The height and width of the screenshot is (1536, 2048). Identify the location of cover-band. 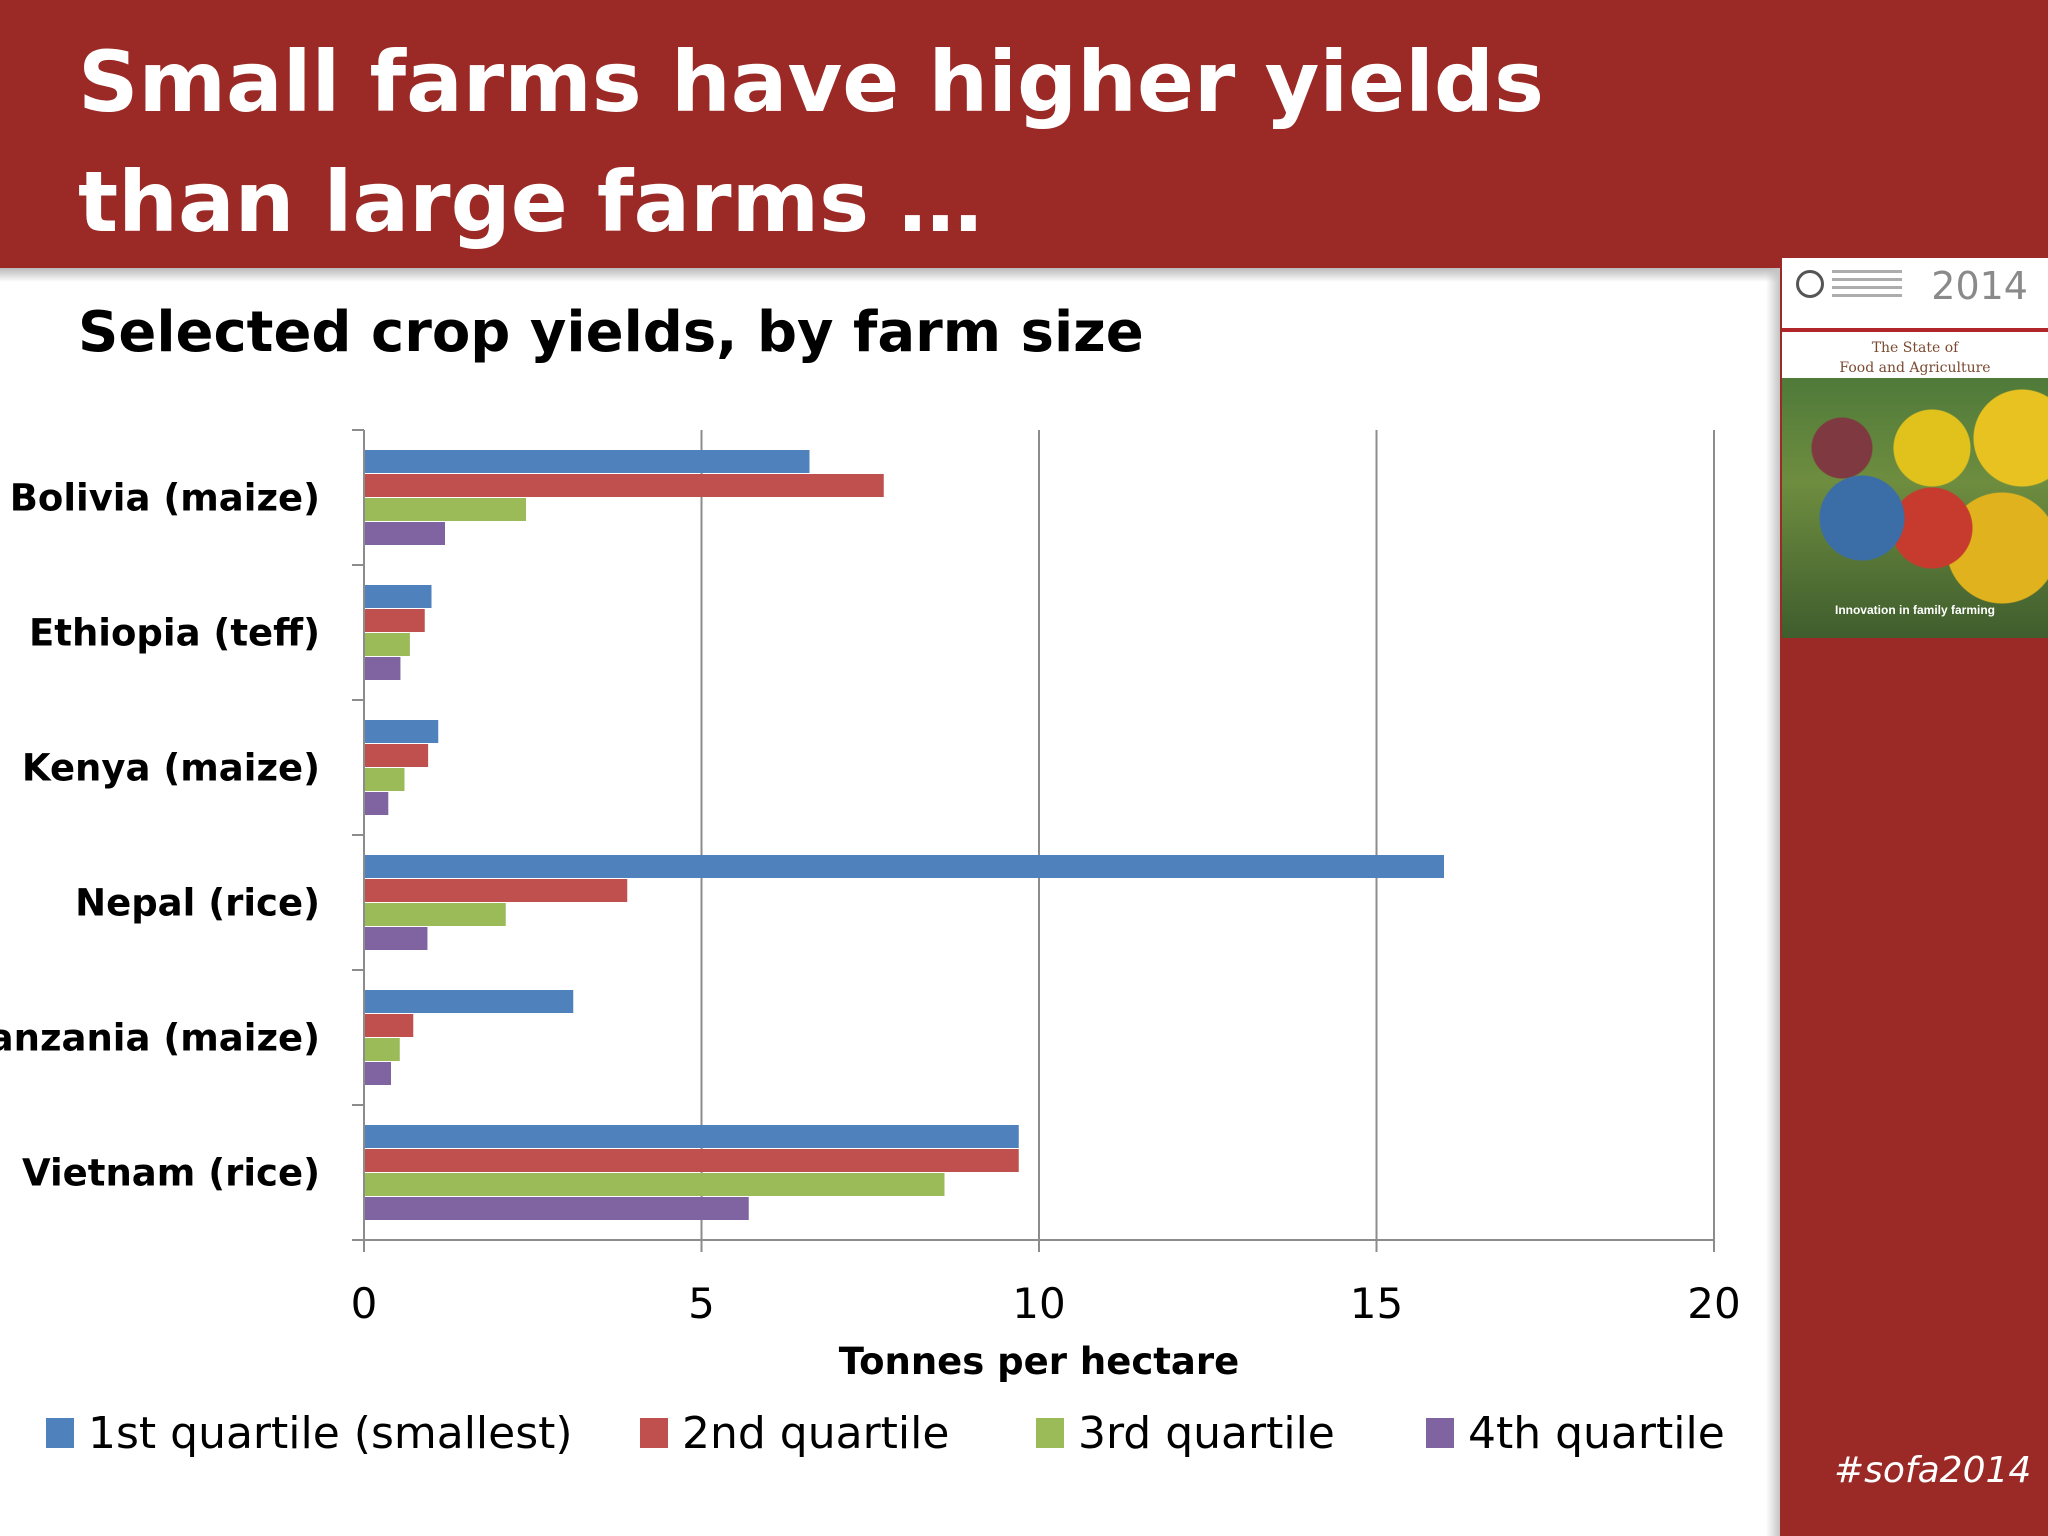
(1915, 330).